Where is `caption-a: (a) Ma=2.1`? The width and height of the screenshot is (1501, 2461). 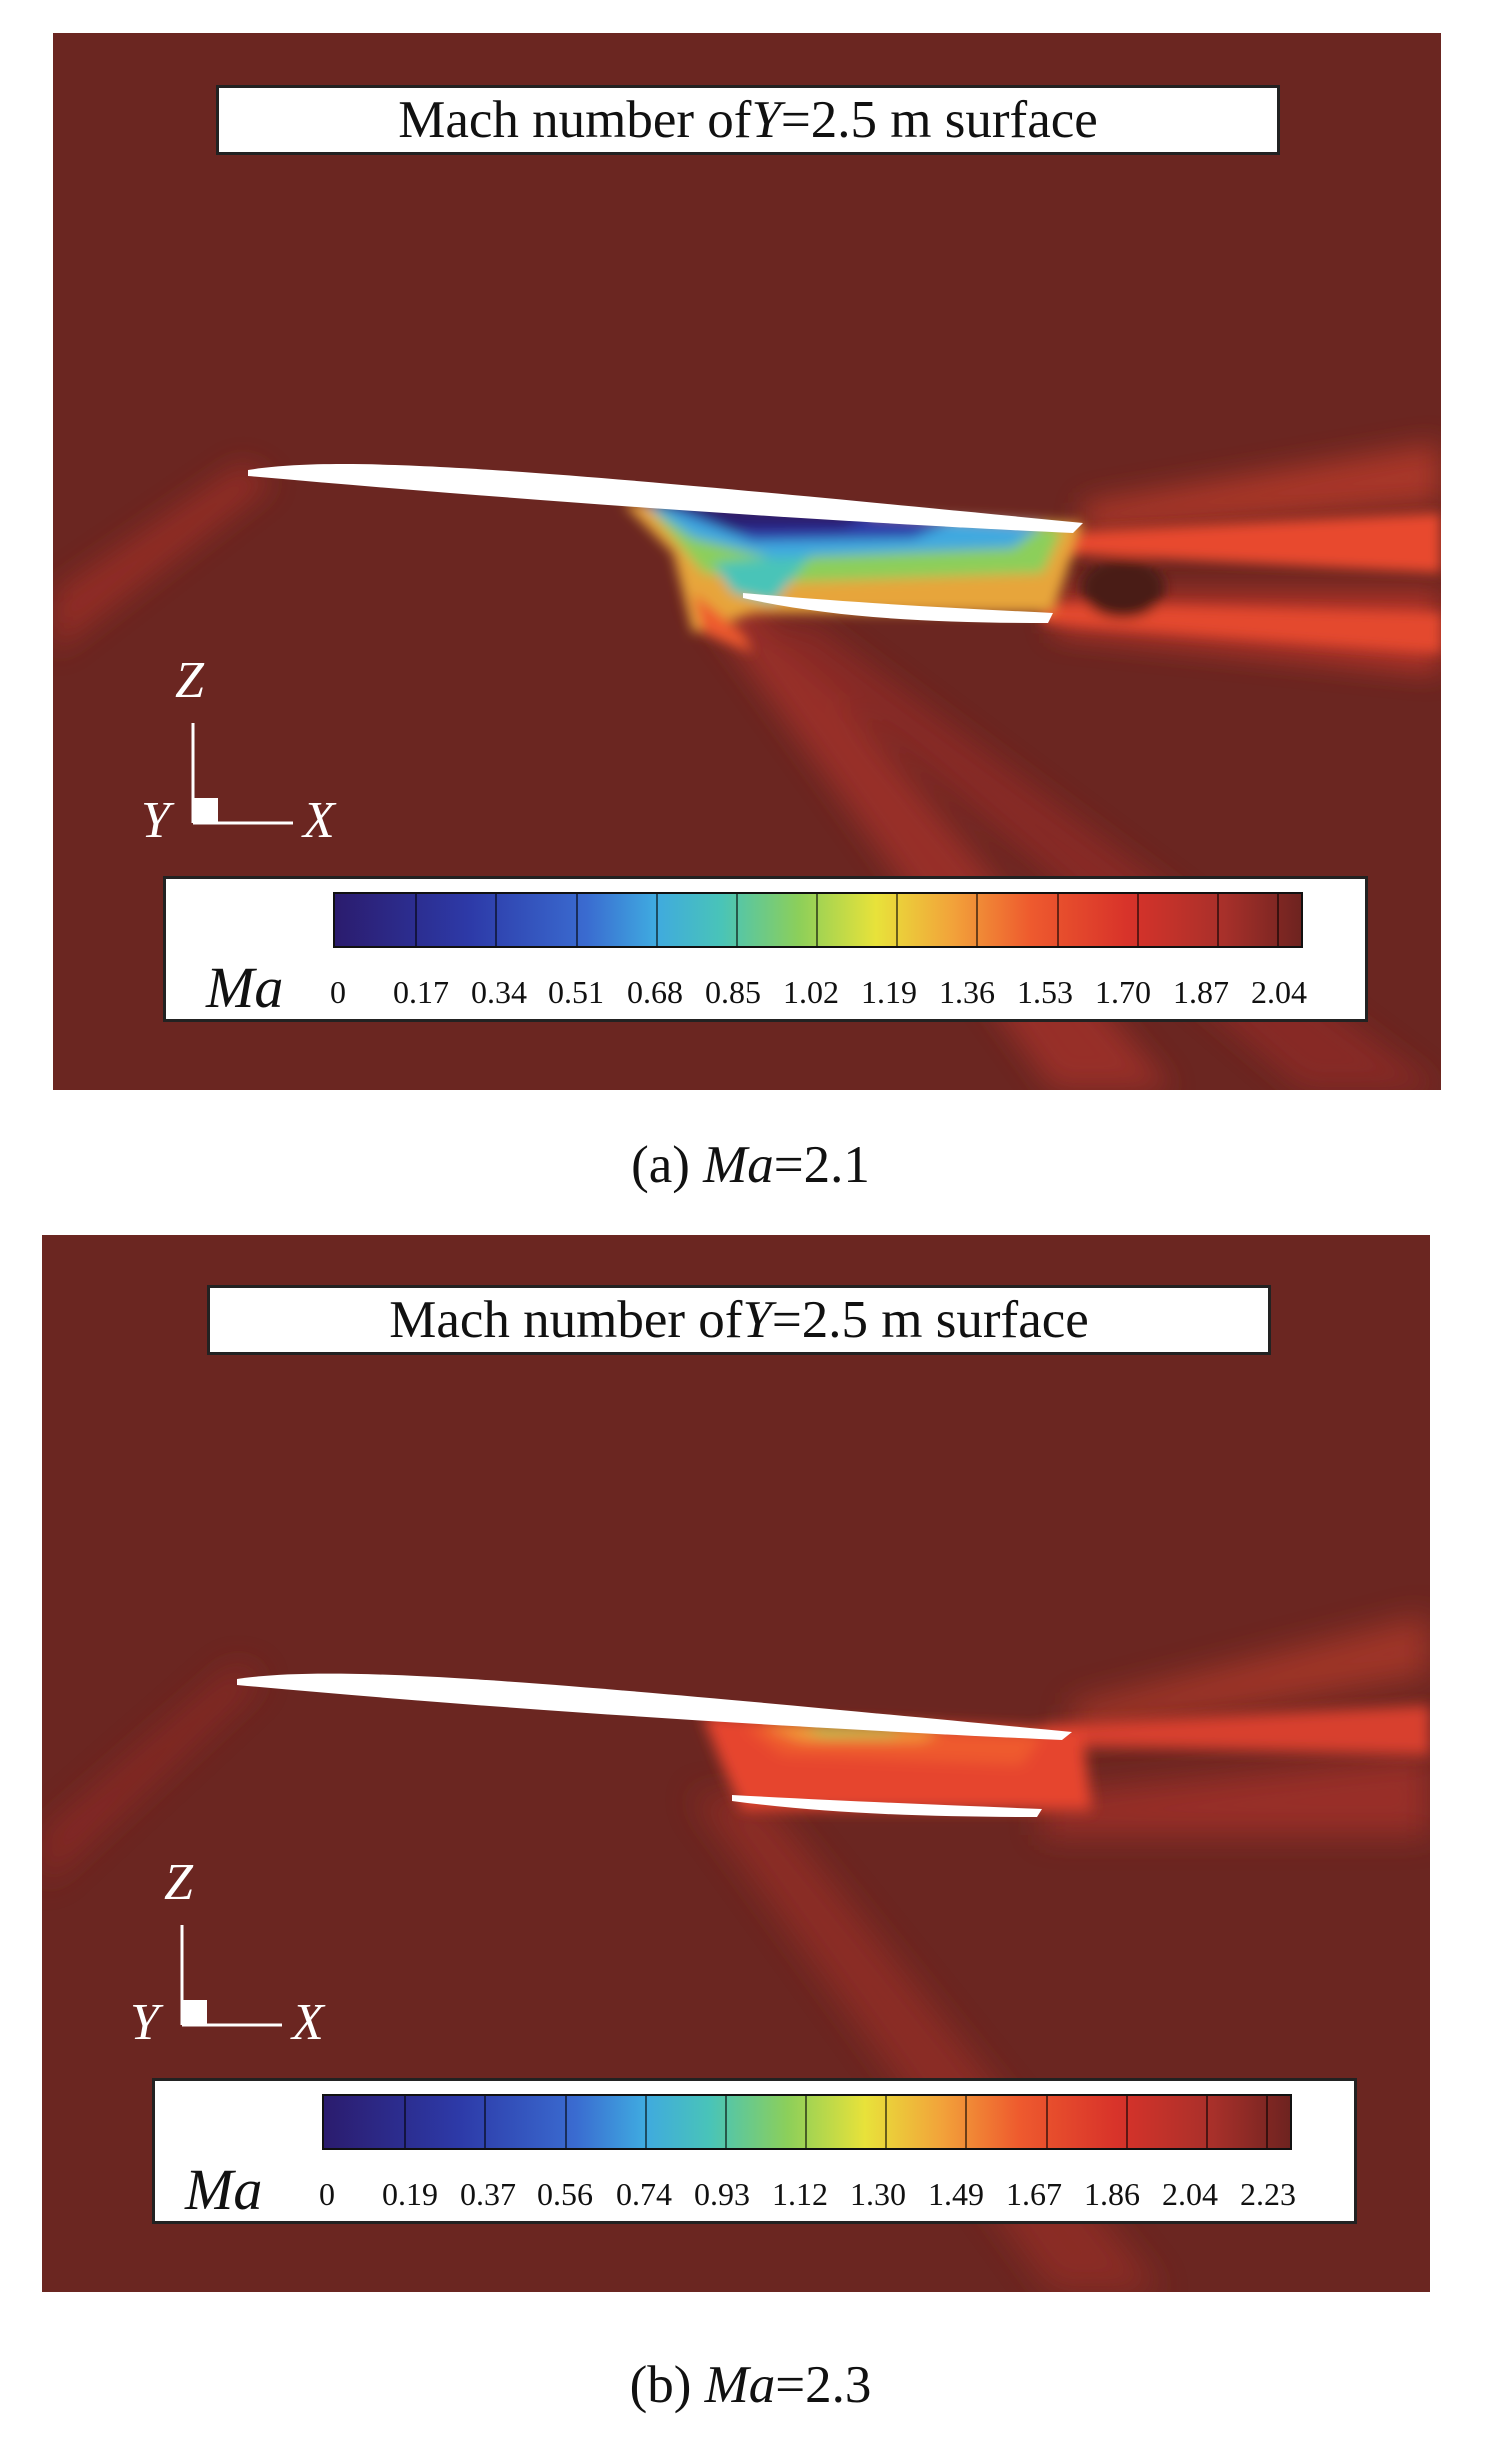 caption-a: (a) Ma=2.1 is located at coordinates (750, 1165).